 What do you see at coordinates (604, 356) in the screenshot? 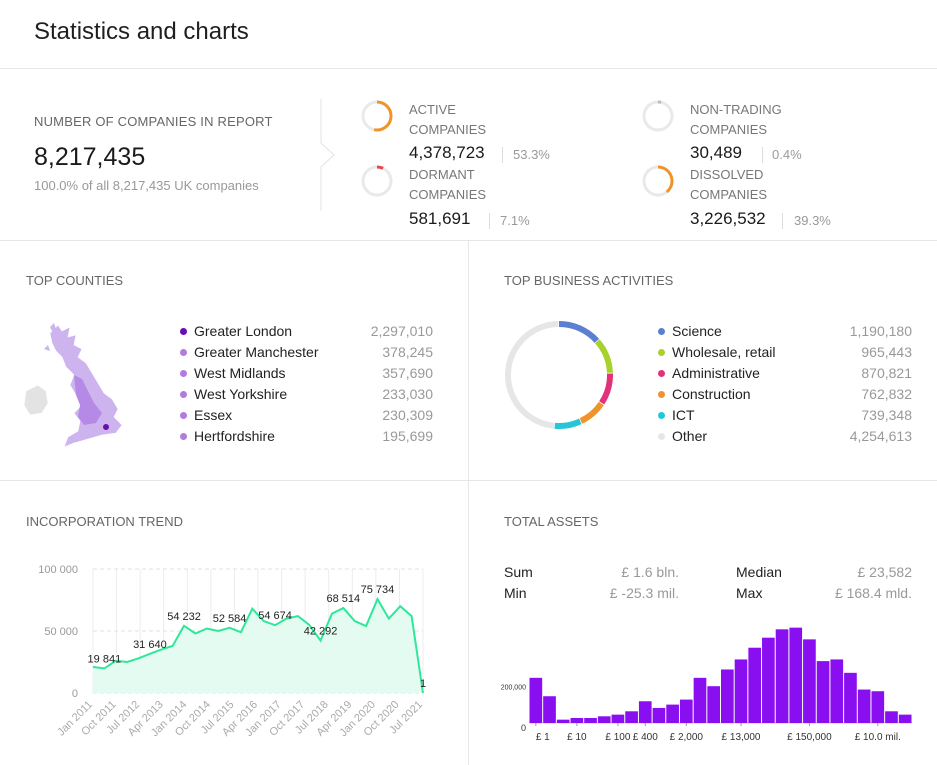
I see `donut-slice-wholesale-retail` at bounding box center [604, 356].